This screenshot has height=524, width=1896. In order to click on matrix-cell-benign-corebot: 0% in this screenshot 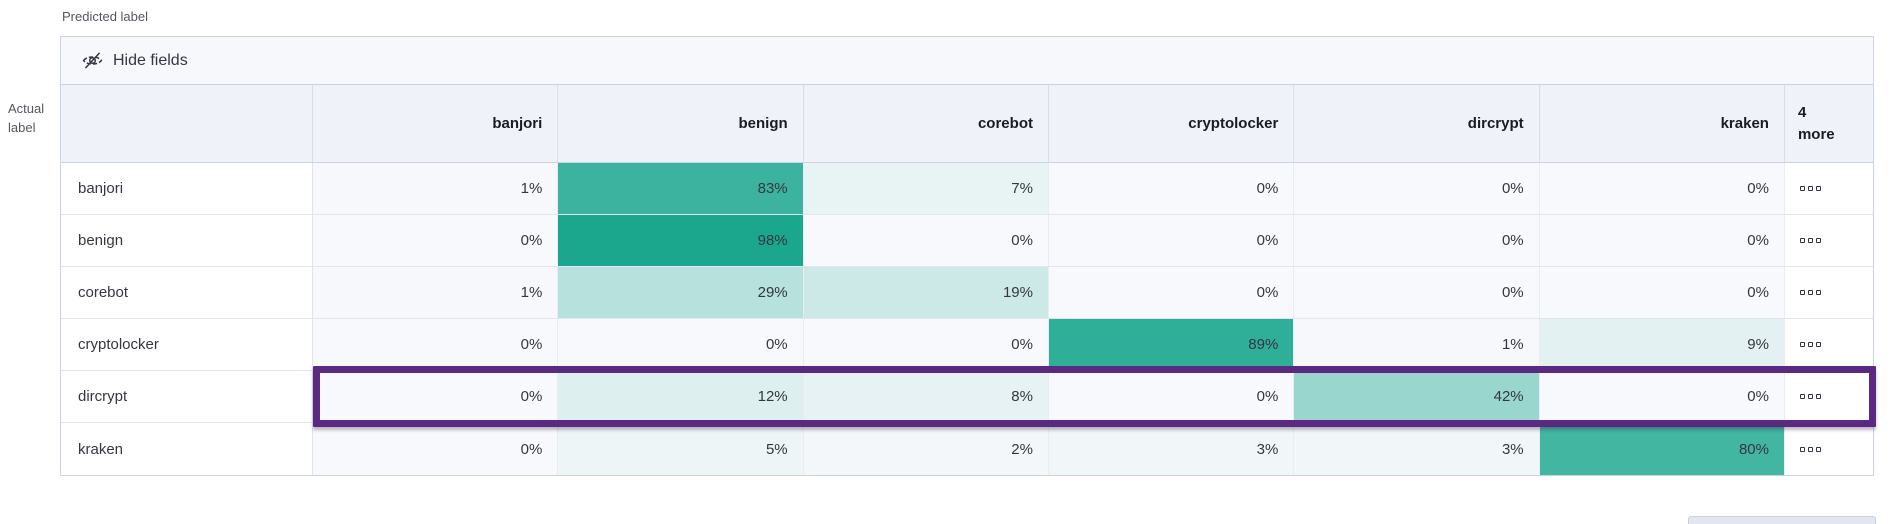, I will do `click(926, 240)`.